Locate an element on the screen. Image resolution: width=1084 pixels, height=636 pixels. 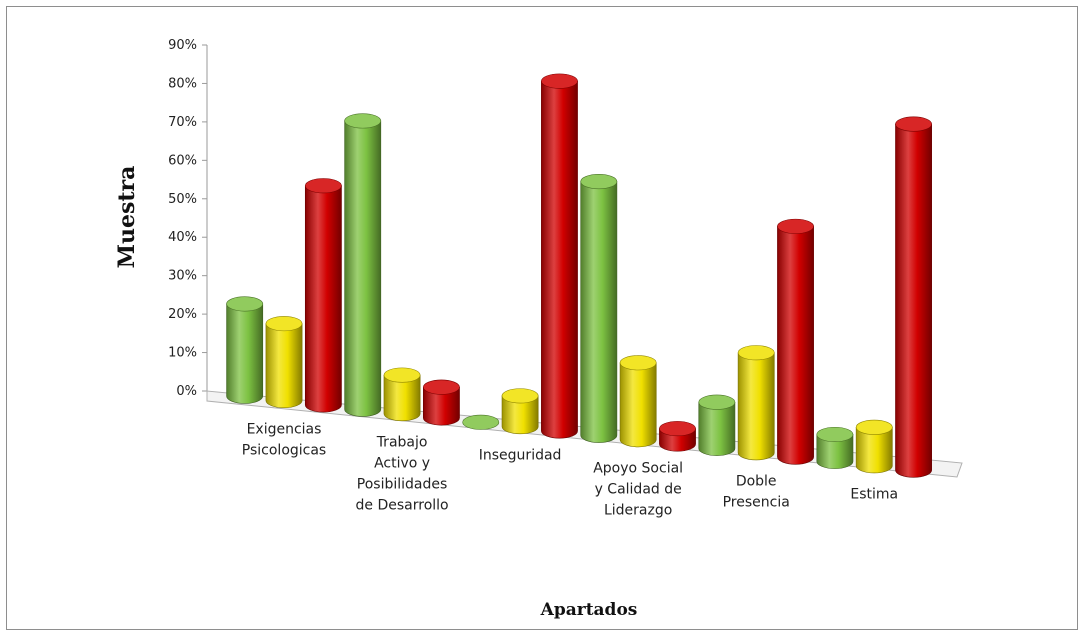
y-tick-label: 50% is located at coordinates (182, 199).